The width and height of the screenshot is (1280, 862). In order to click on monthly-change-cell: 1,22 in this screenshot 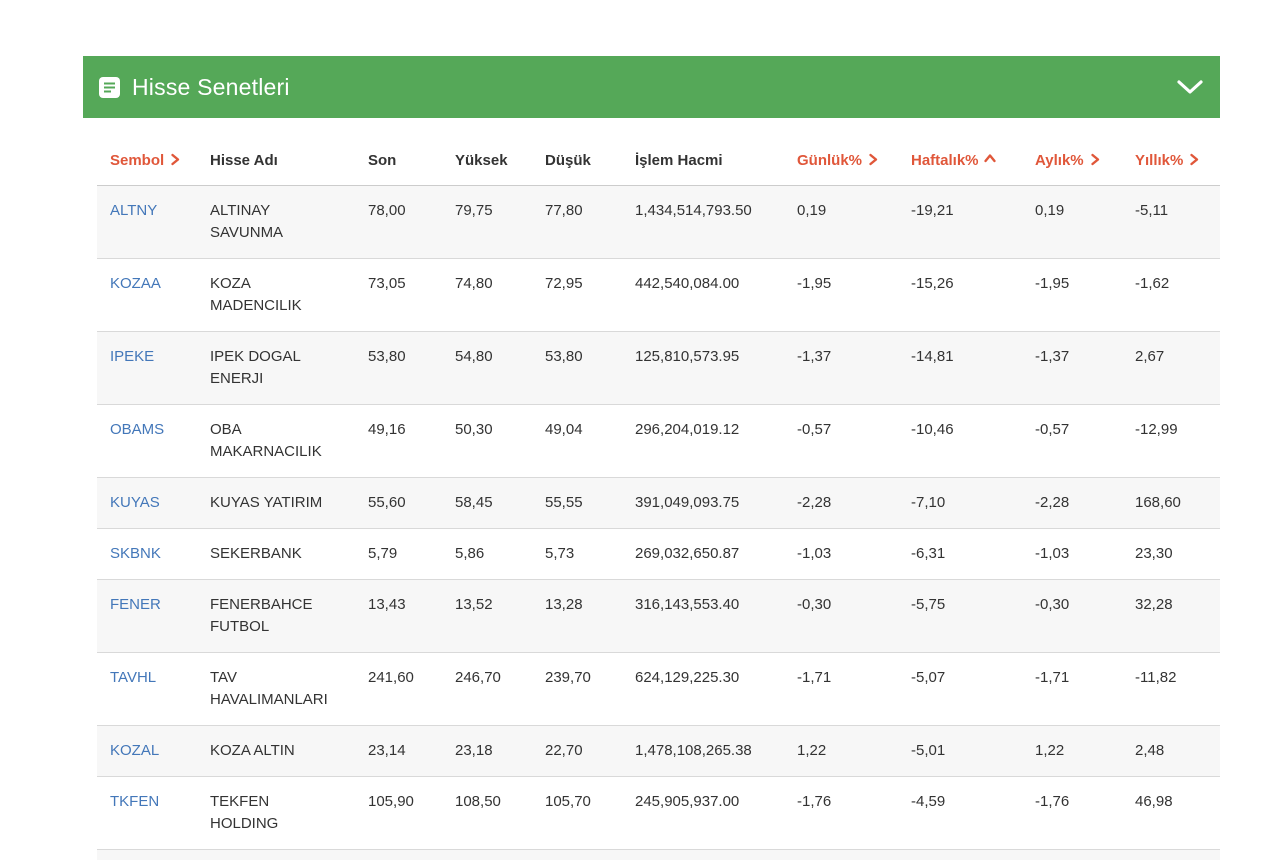, I will do `click(1085, 751)`.